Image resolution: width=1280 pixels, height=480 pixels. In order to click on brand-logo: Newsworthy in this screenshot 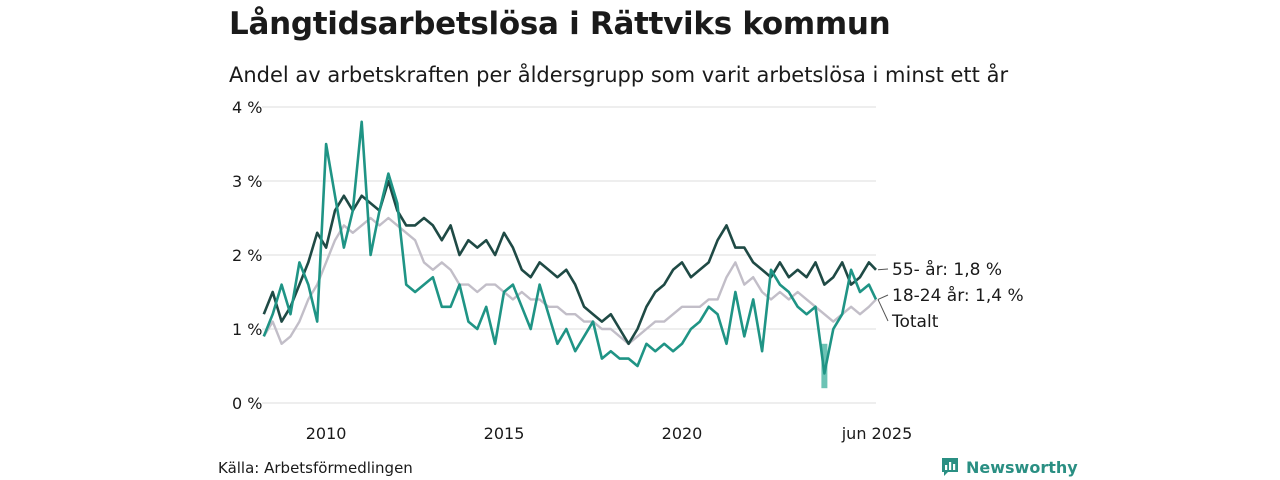, I will do `click(1009, 467)`.